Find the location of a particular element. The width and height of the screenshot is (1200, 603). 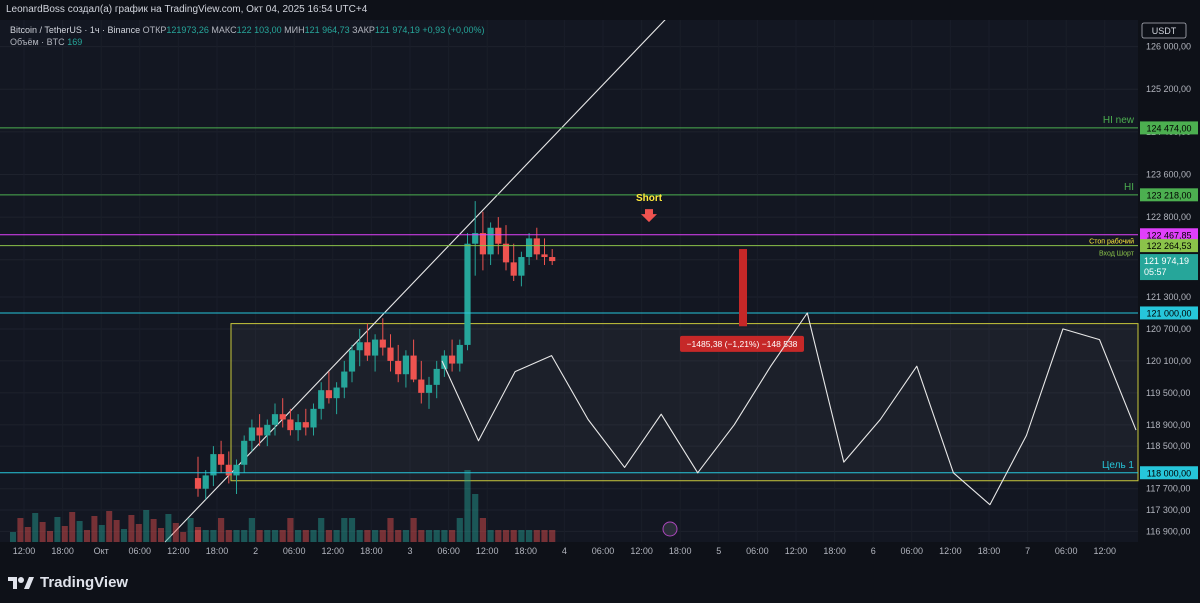

y-tick-label: 117 700,00 is located at coordinates (1168, 489).